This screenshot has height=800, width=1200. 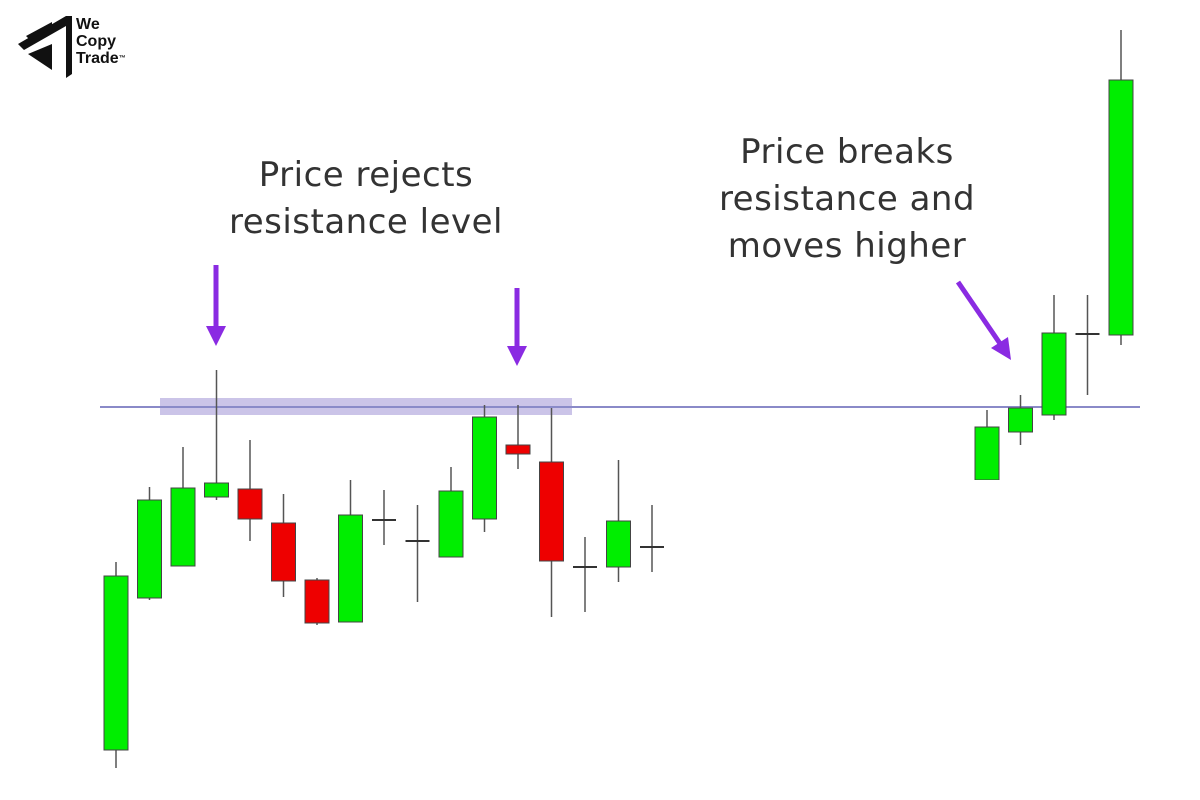 I want to click on annotation-line: moves higher, so click(x=847, y=246).